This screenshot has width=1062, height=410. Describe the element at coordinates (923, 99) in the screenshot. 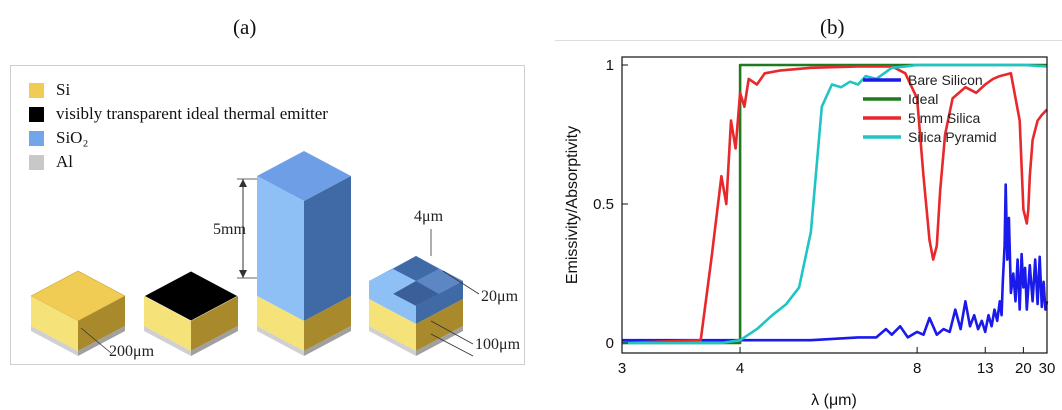

I see `legend-label: Ideal` at that location.